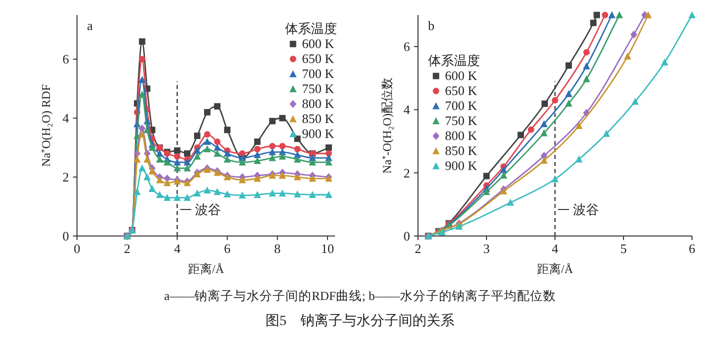 The width and height of the screenshot is (720, 337). I want to click on chart-title: a, so click(90, 25).